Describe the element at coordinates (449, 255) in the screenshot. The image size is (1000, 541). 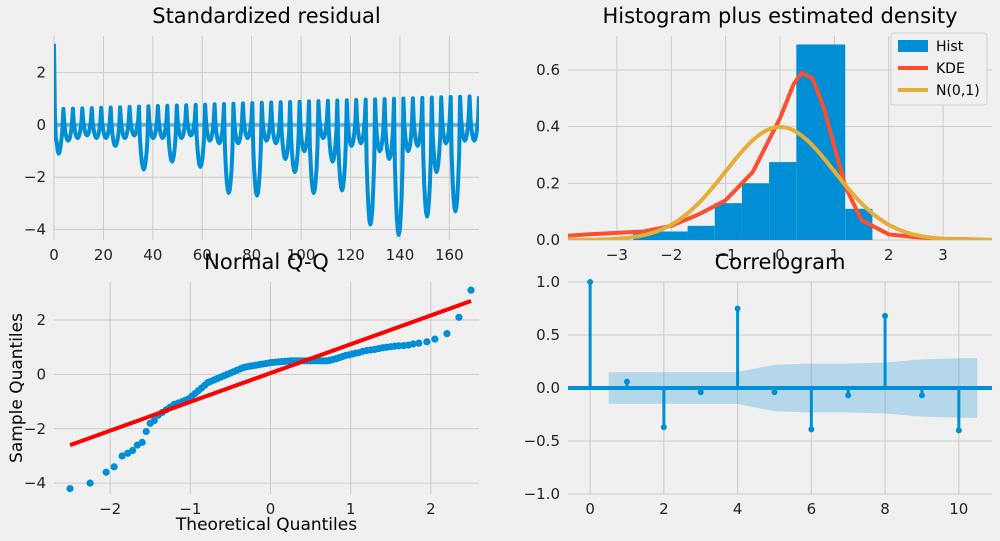
I see `x-tick-label: 160` at that location.